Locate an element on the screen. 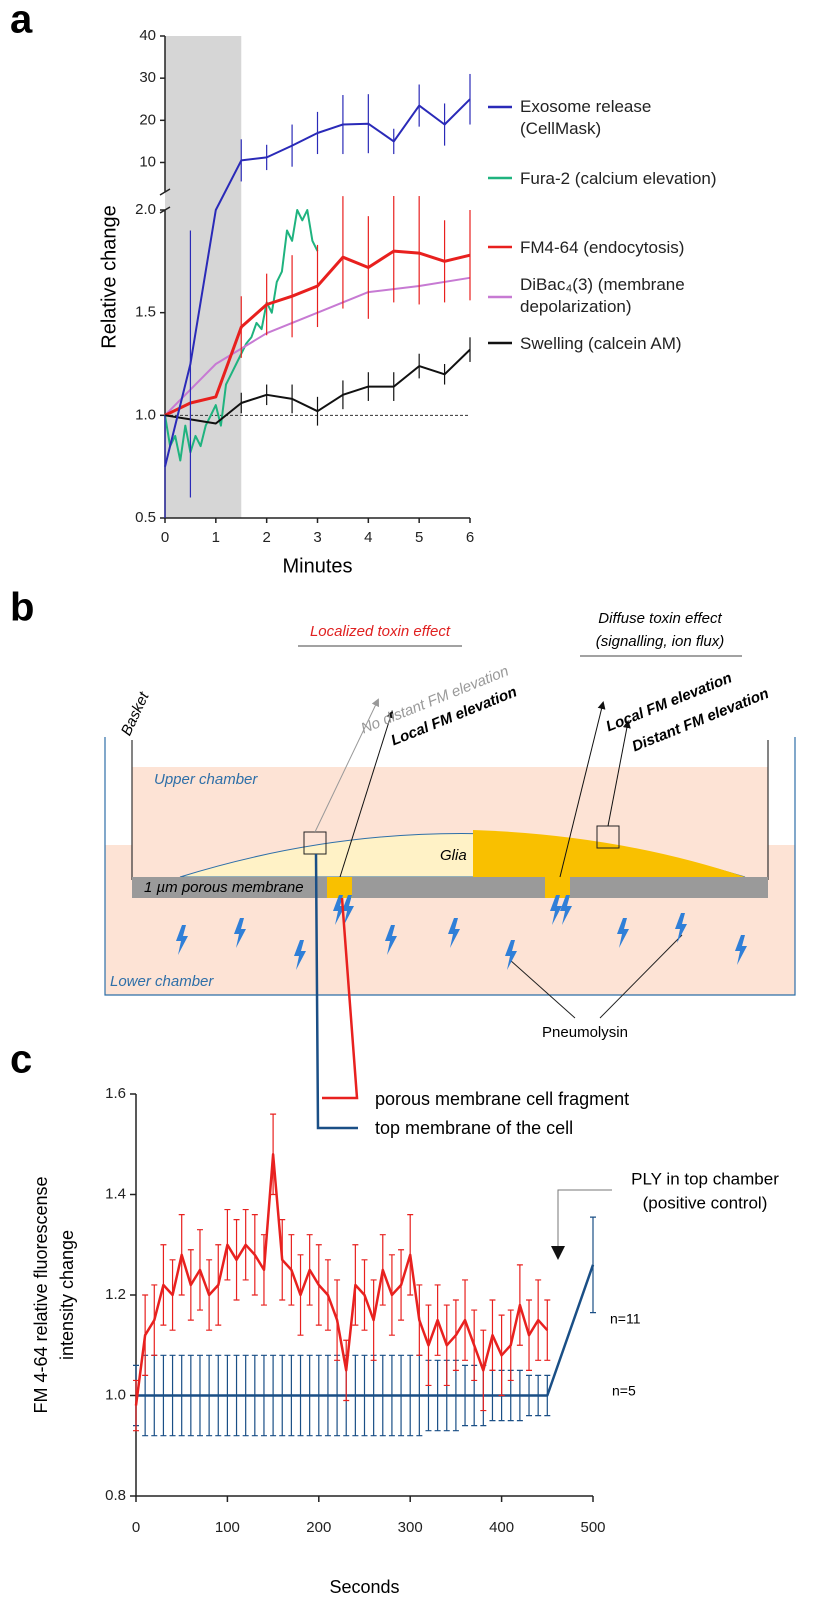 The height and width of the screenshot is (1611, 824). y-tick-label: 2.0 is located at coordinates (145, 209).